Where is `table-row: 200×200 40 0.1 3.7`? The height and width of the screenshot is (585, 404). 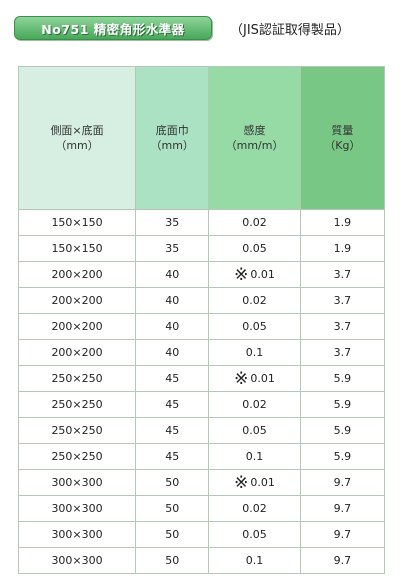 table-row: 200×200 40 0.1 3.7 is located at coordinates (201, 352).